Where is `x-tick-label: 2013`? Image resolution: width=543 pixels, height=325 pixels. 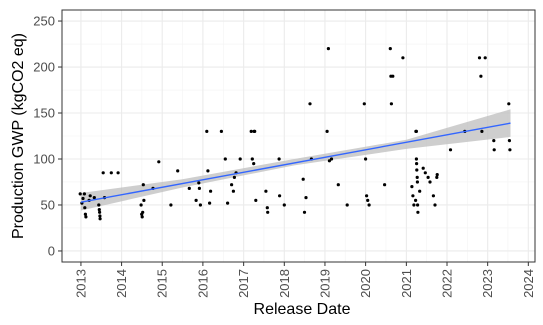
x-tick-label: 2013 is located at coordinates (80, 283).